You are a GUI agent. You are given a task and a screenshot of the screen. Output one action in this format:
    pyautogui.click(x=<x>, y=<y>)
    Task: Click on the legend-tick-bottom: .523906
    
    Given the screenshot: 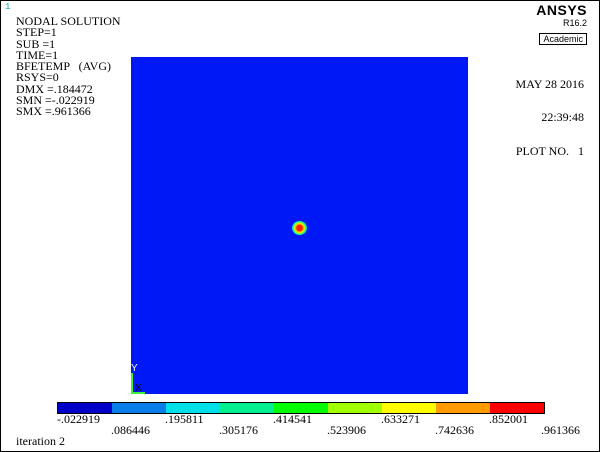 What is the action you would take?
    pyautogui.click(x=346, y=430)
    